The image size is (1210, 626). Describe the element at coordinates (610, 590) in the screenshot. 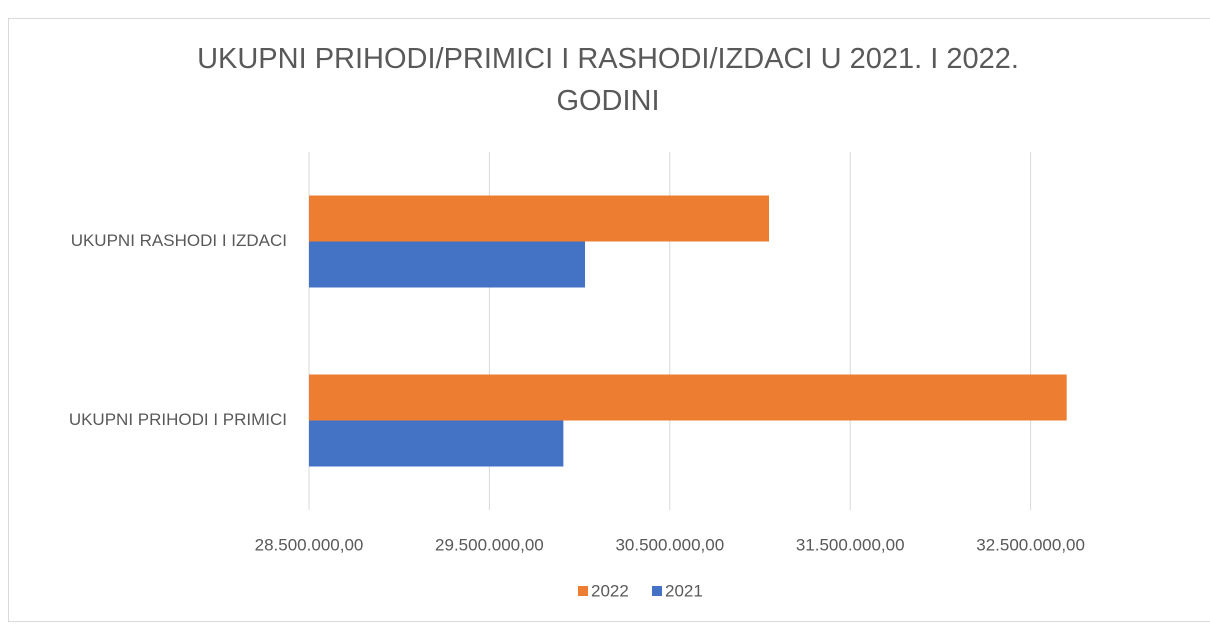

I see `legend-label: 2022` at that location.